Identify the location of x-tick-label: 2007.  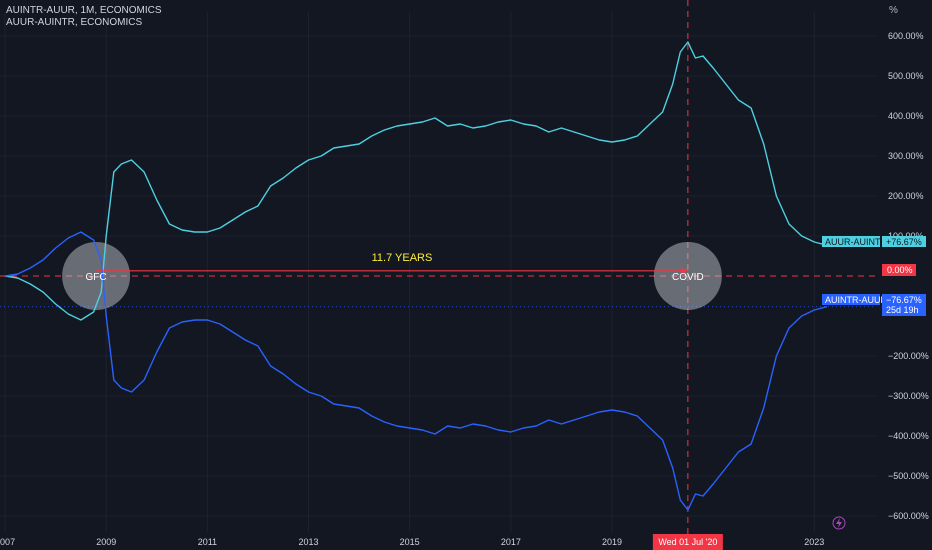
(7, 542).